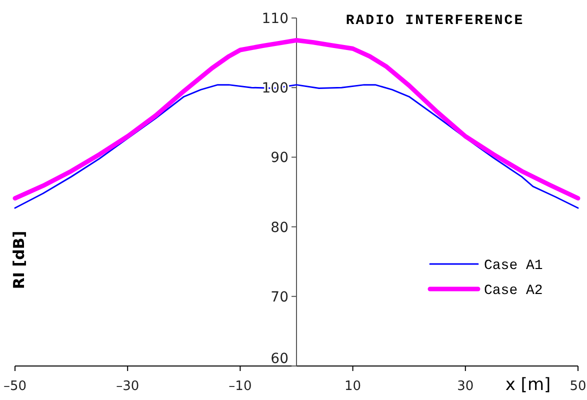 The width and height of the screenshot is (587, 400). Describe the element at coordinates (279, 228) in the screenshot. I see `y-tick-label: 80` at that location.